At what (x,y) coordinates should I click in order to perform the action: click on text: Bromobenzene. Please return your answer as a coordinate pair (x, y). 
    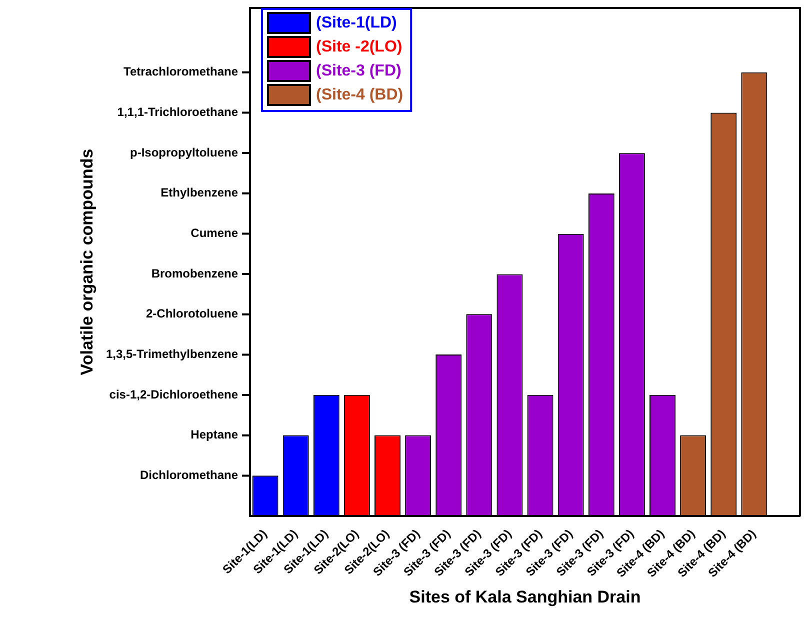
    Looking at the image, I should click on (194, 273).